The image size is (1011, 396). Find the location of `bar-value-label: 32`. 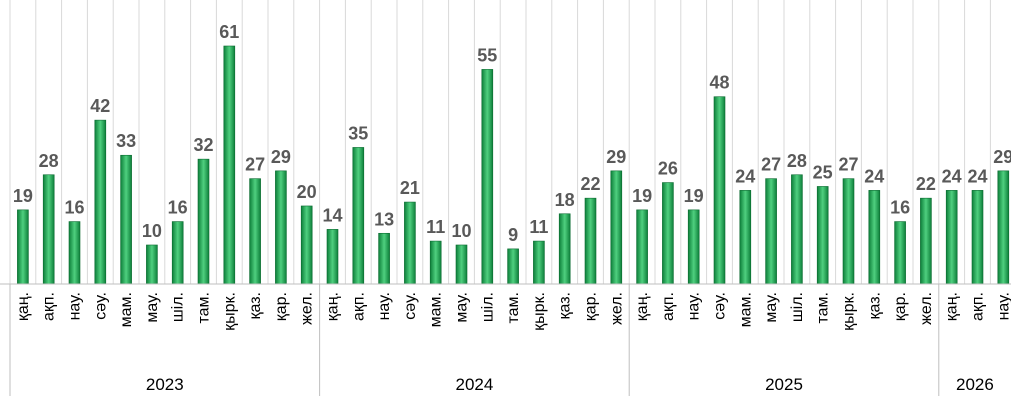

bar-value-label: 32 is located at coordinates (203, 145).